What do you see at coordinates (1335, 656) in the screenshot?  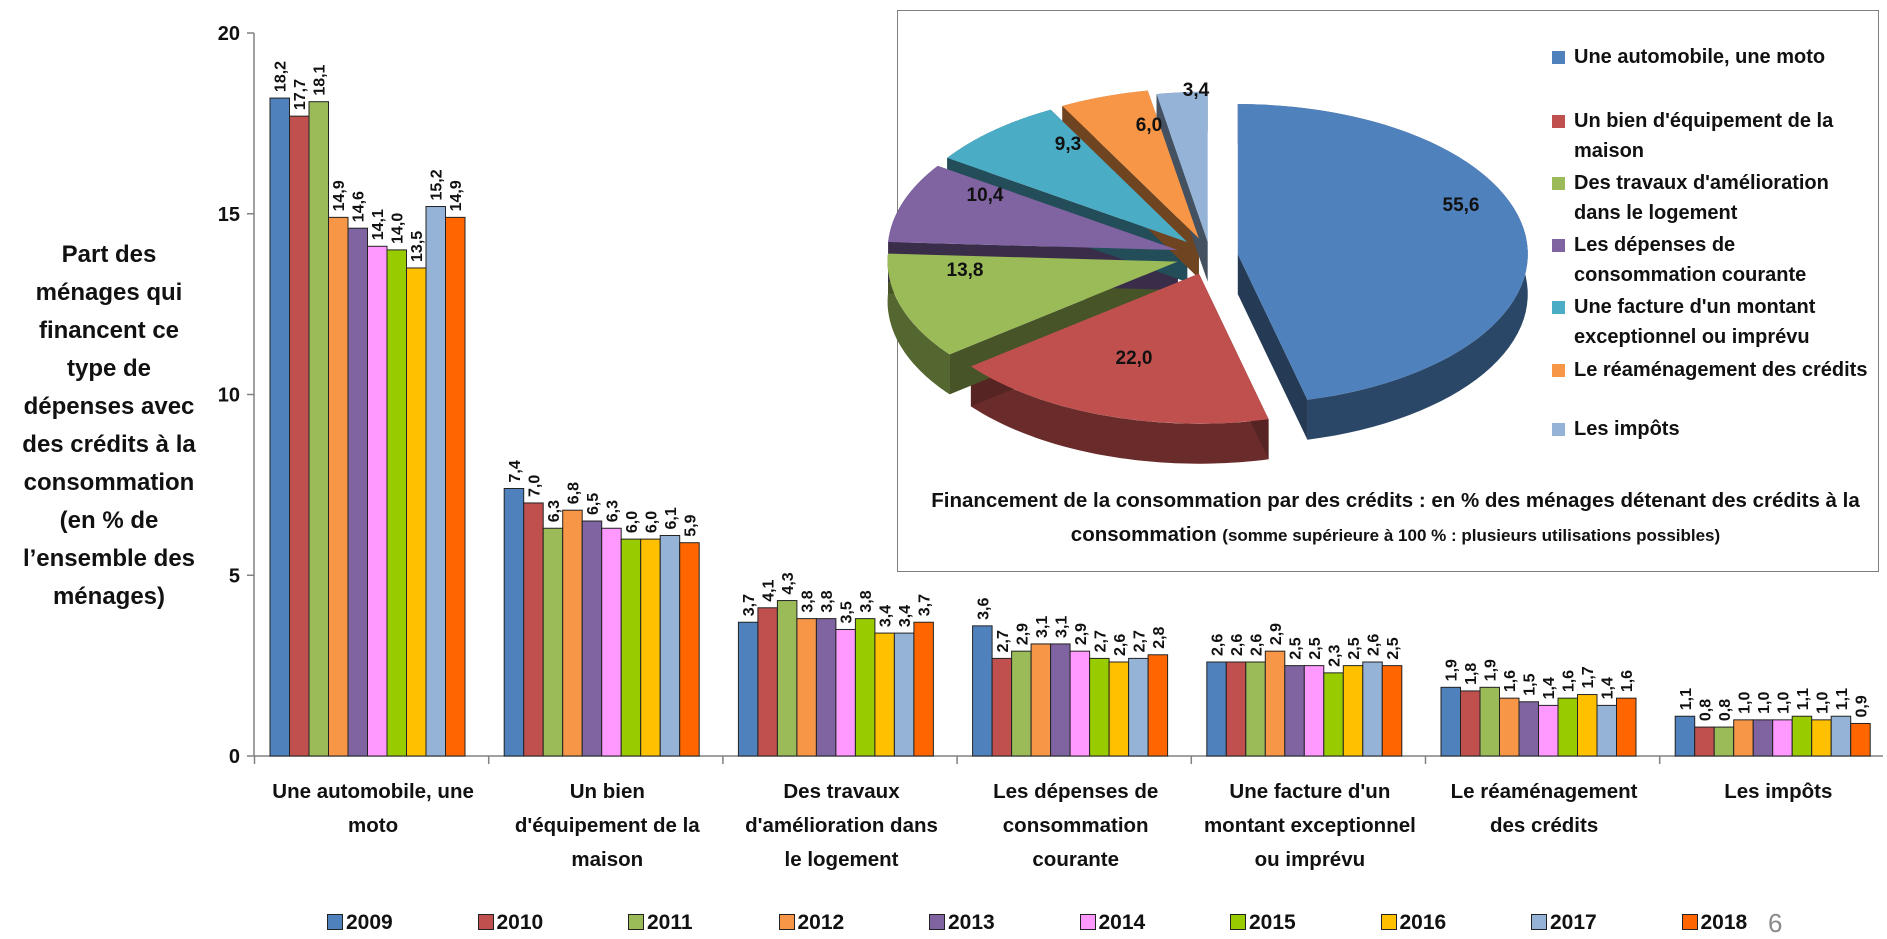 I see `data-label: 2,3` at bounding box center [1335, 656].